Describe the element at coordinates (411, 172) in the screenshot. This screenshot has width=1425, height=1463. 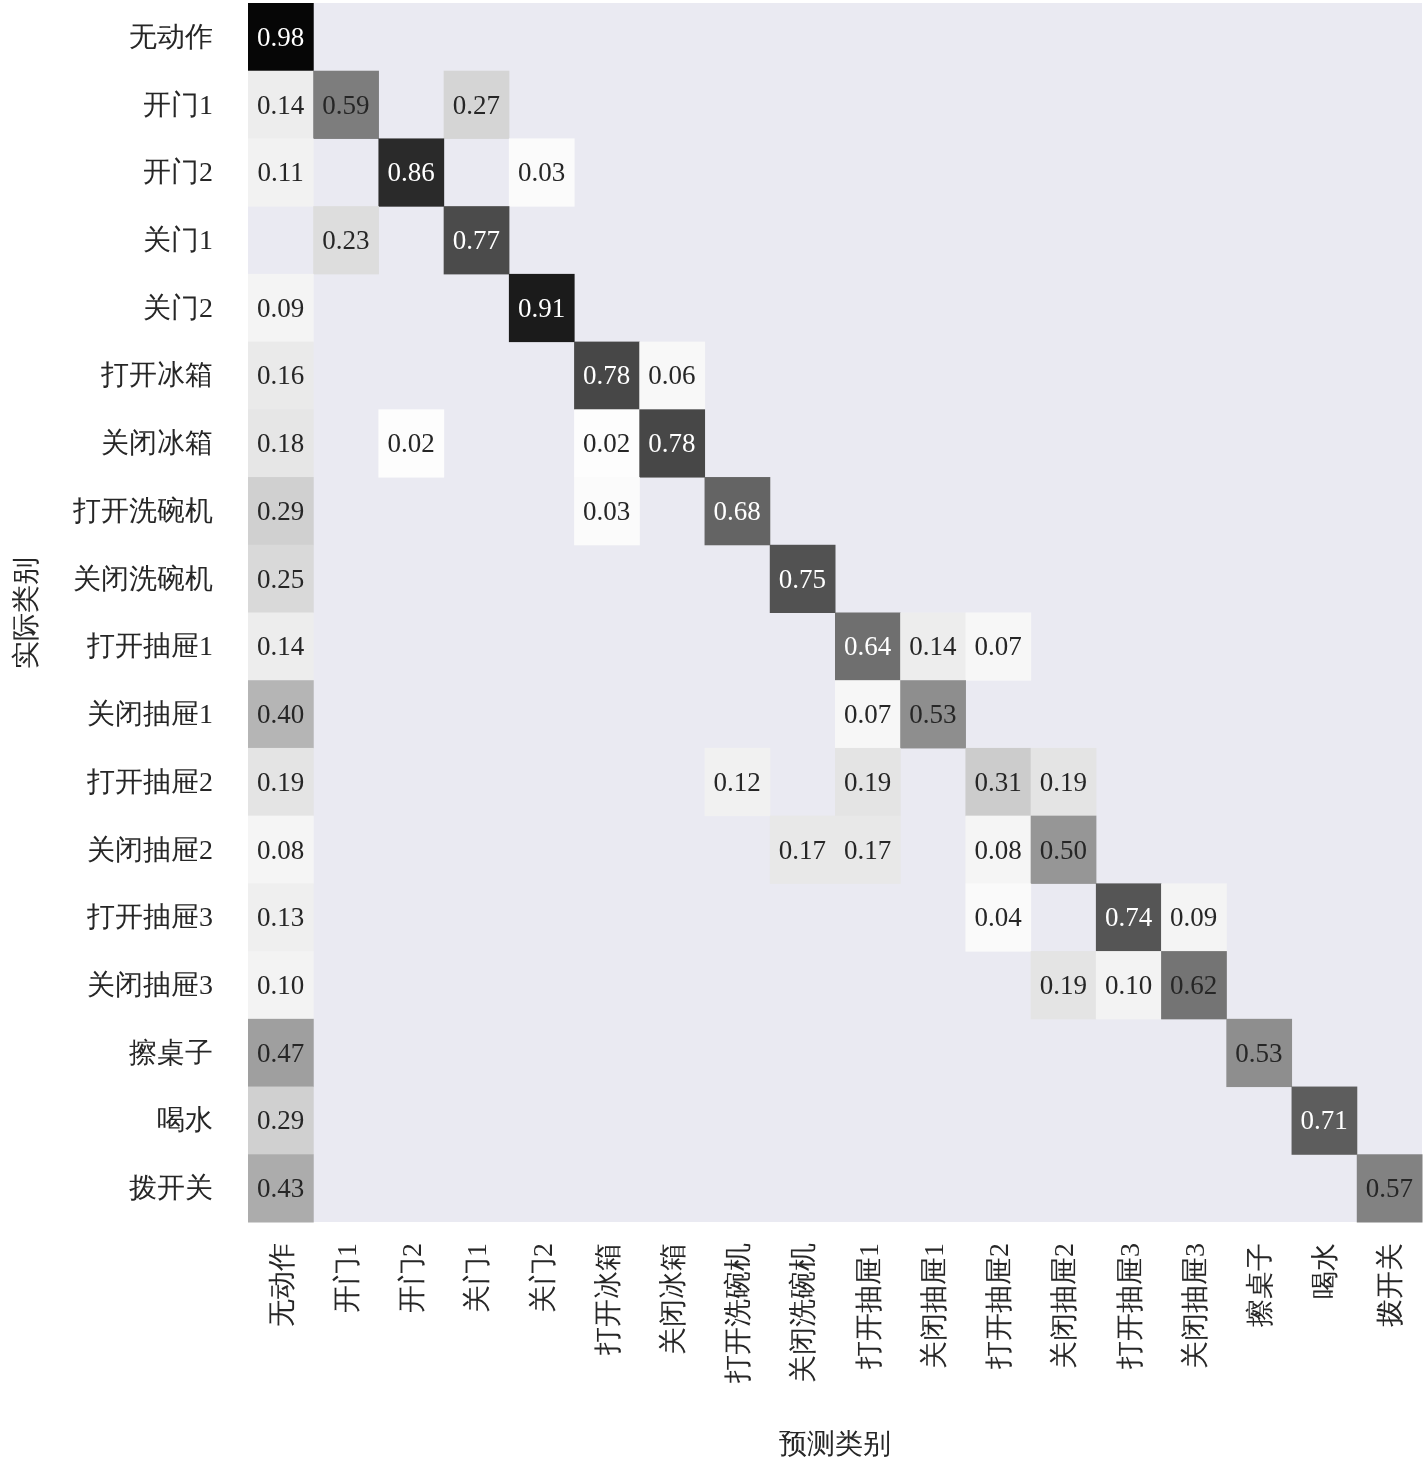
I see `data-label: 0.86` at that location.